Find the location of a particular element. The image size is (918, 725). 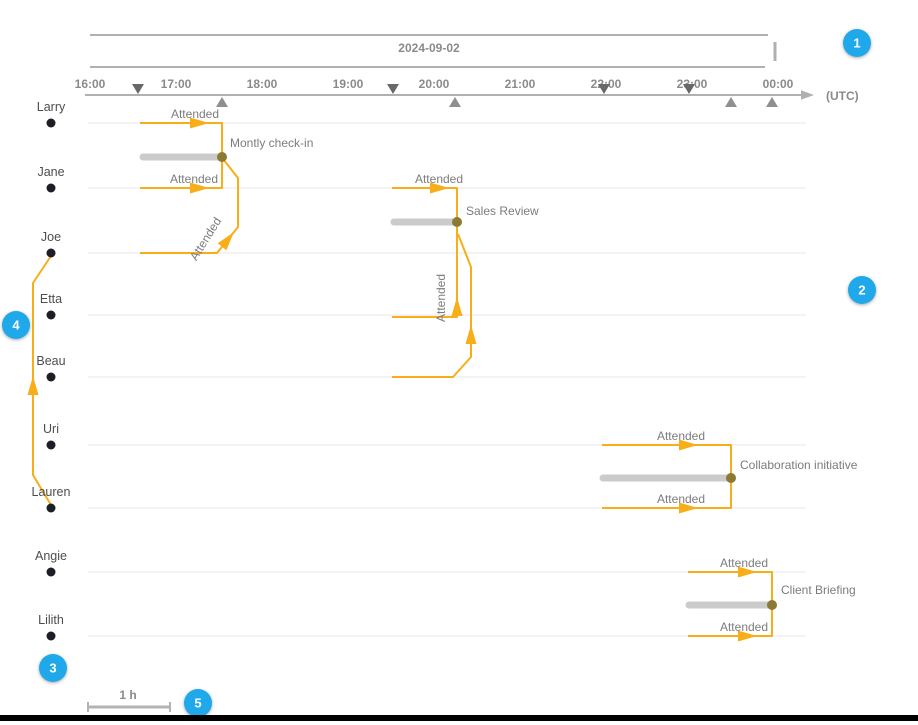

relation-edge-lauren-joe is located at coordinates (39, 380).